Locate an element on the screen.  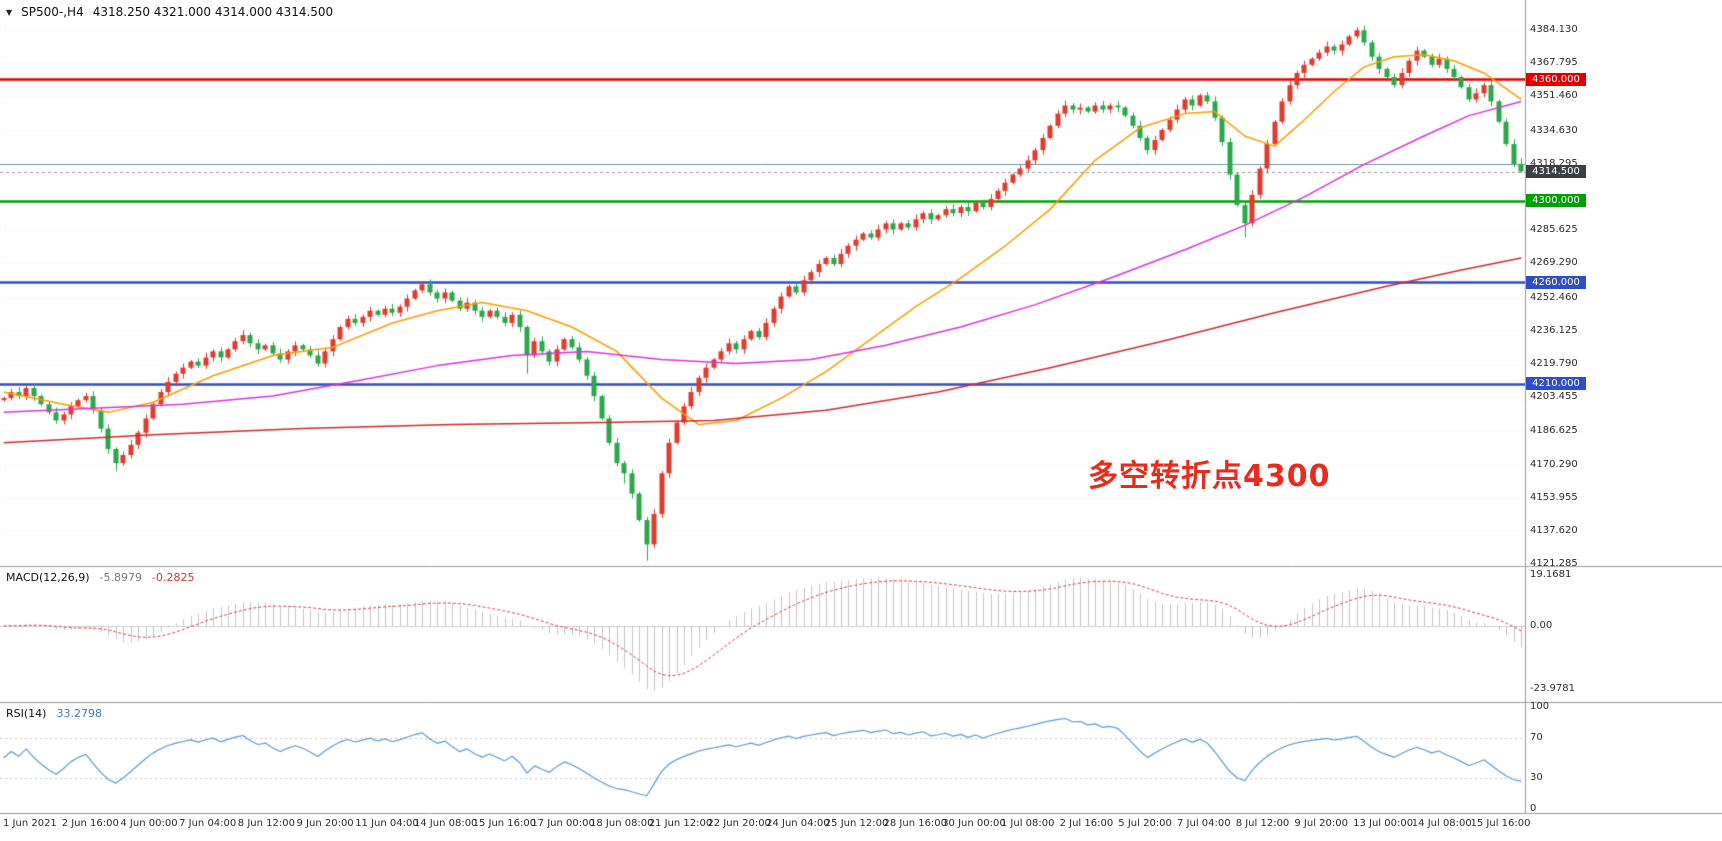
rsi-indicator-label: RSI(14) 33.2798 is located at coordinates (54, 713).